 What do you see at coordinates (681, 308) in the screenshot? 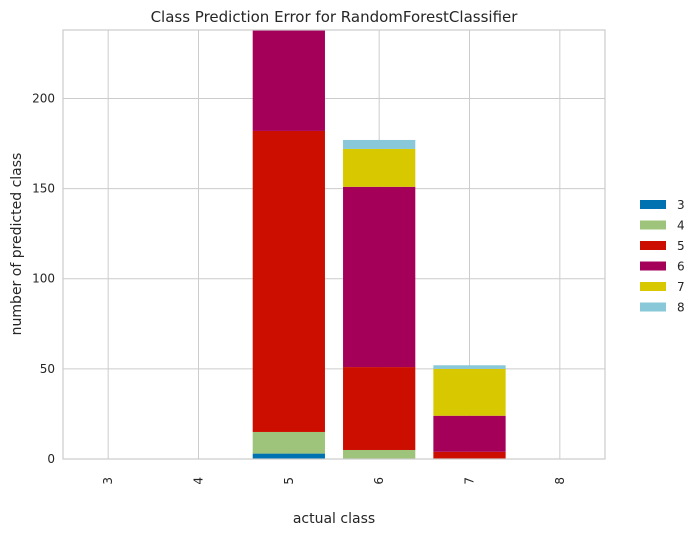
I see `legend-label: 8` at bounding box center [681, 308].